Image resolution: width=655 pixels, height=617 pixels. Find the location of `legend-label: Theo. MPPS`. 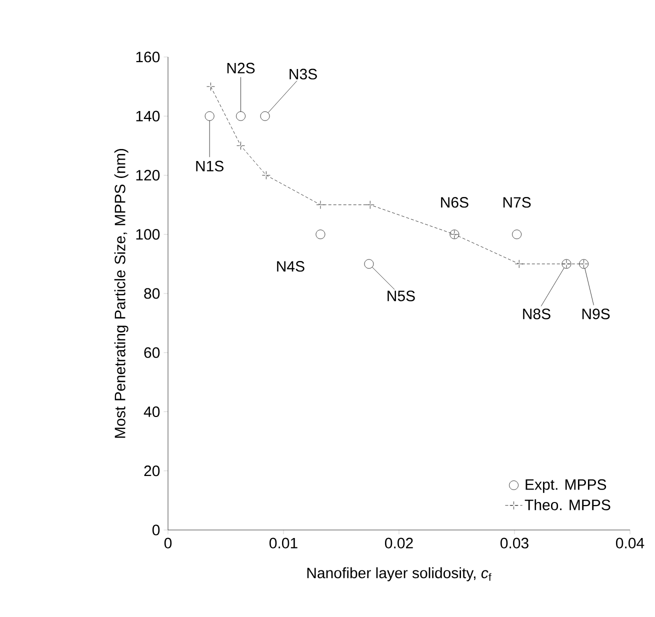

legend-label: Theo. MPPS is located at coordinates (567, 504).